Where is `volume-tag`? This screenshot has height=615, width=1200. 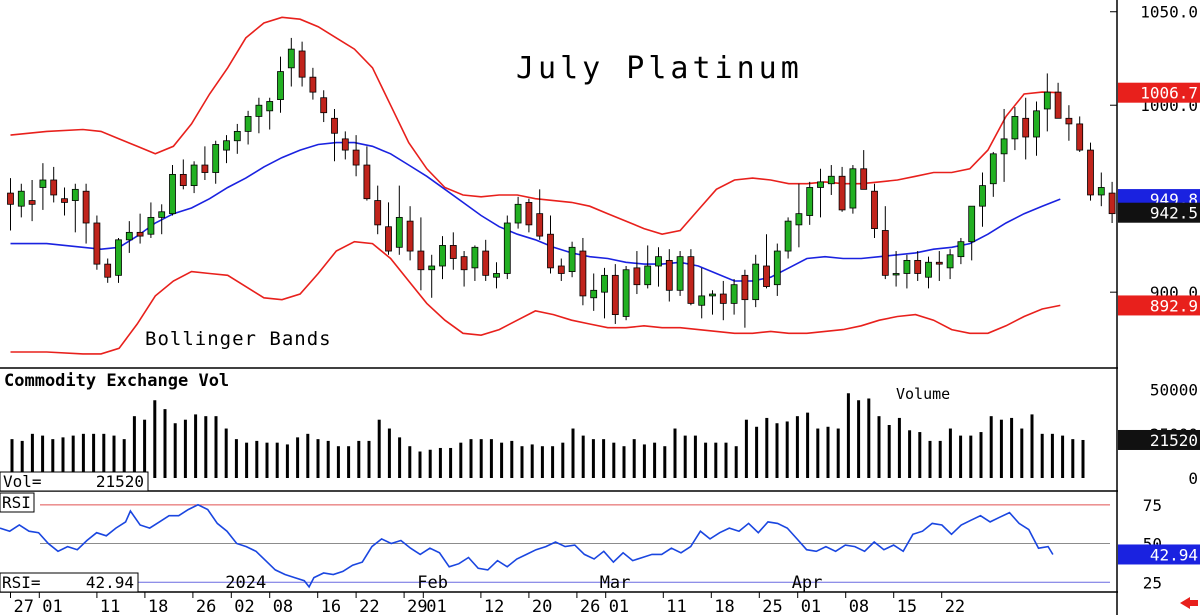
volume-tag is located at coordinates (1159, 439).